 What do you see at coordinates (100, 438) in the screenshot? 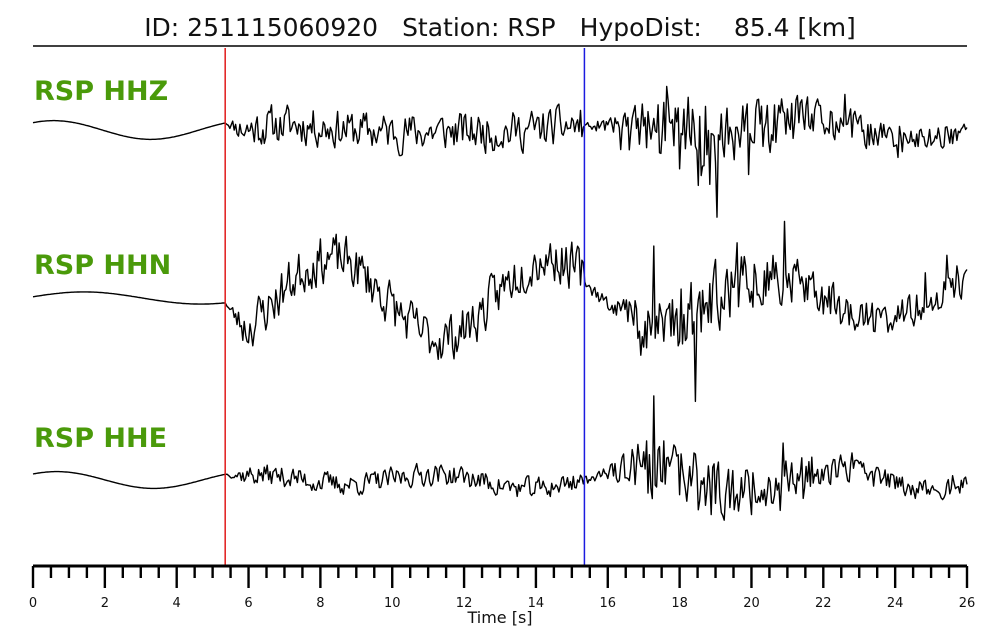
I see `trace-label-rsp-hhe: RSP HHE` at bounding box center [100, 438].